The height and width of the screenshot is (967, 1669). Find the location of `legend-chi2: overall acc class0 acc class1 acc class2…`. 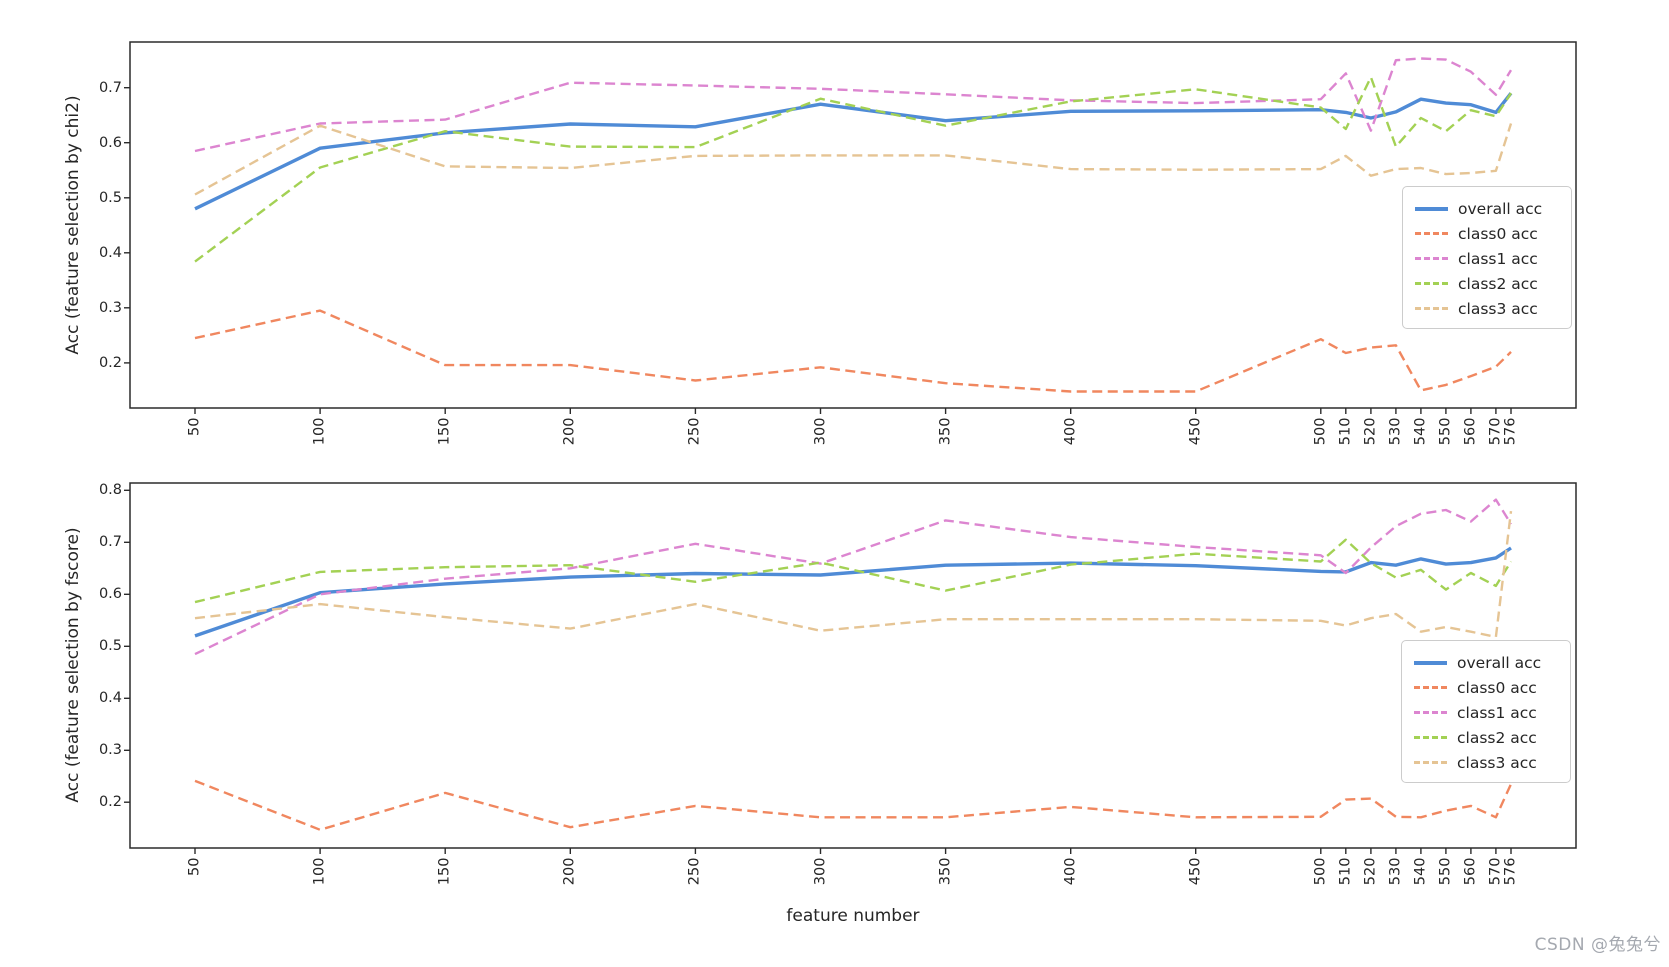

legend-chi2: overall acc class0 acc class1 acc class2… is located at coordinates (1487, 257).